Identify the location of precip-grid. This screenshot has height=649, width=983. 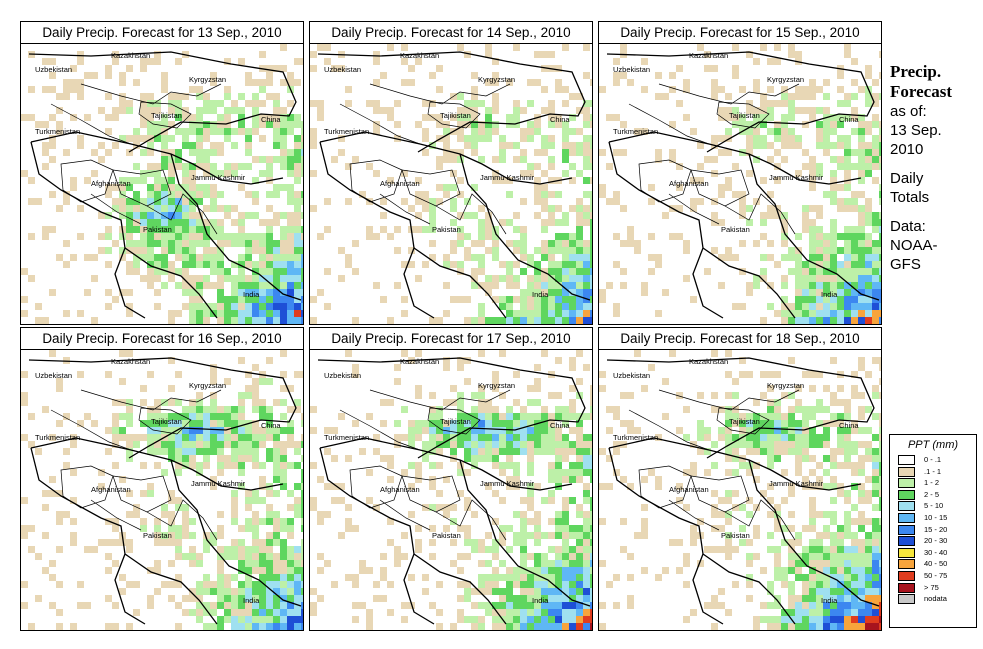
(740, 490).